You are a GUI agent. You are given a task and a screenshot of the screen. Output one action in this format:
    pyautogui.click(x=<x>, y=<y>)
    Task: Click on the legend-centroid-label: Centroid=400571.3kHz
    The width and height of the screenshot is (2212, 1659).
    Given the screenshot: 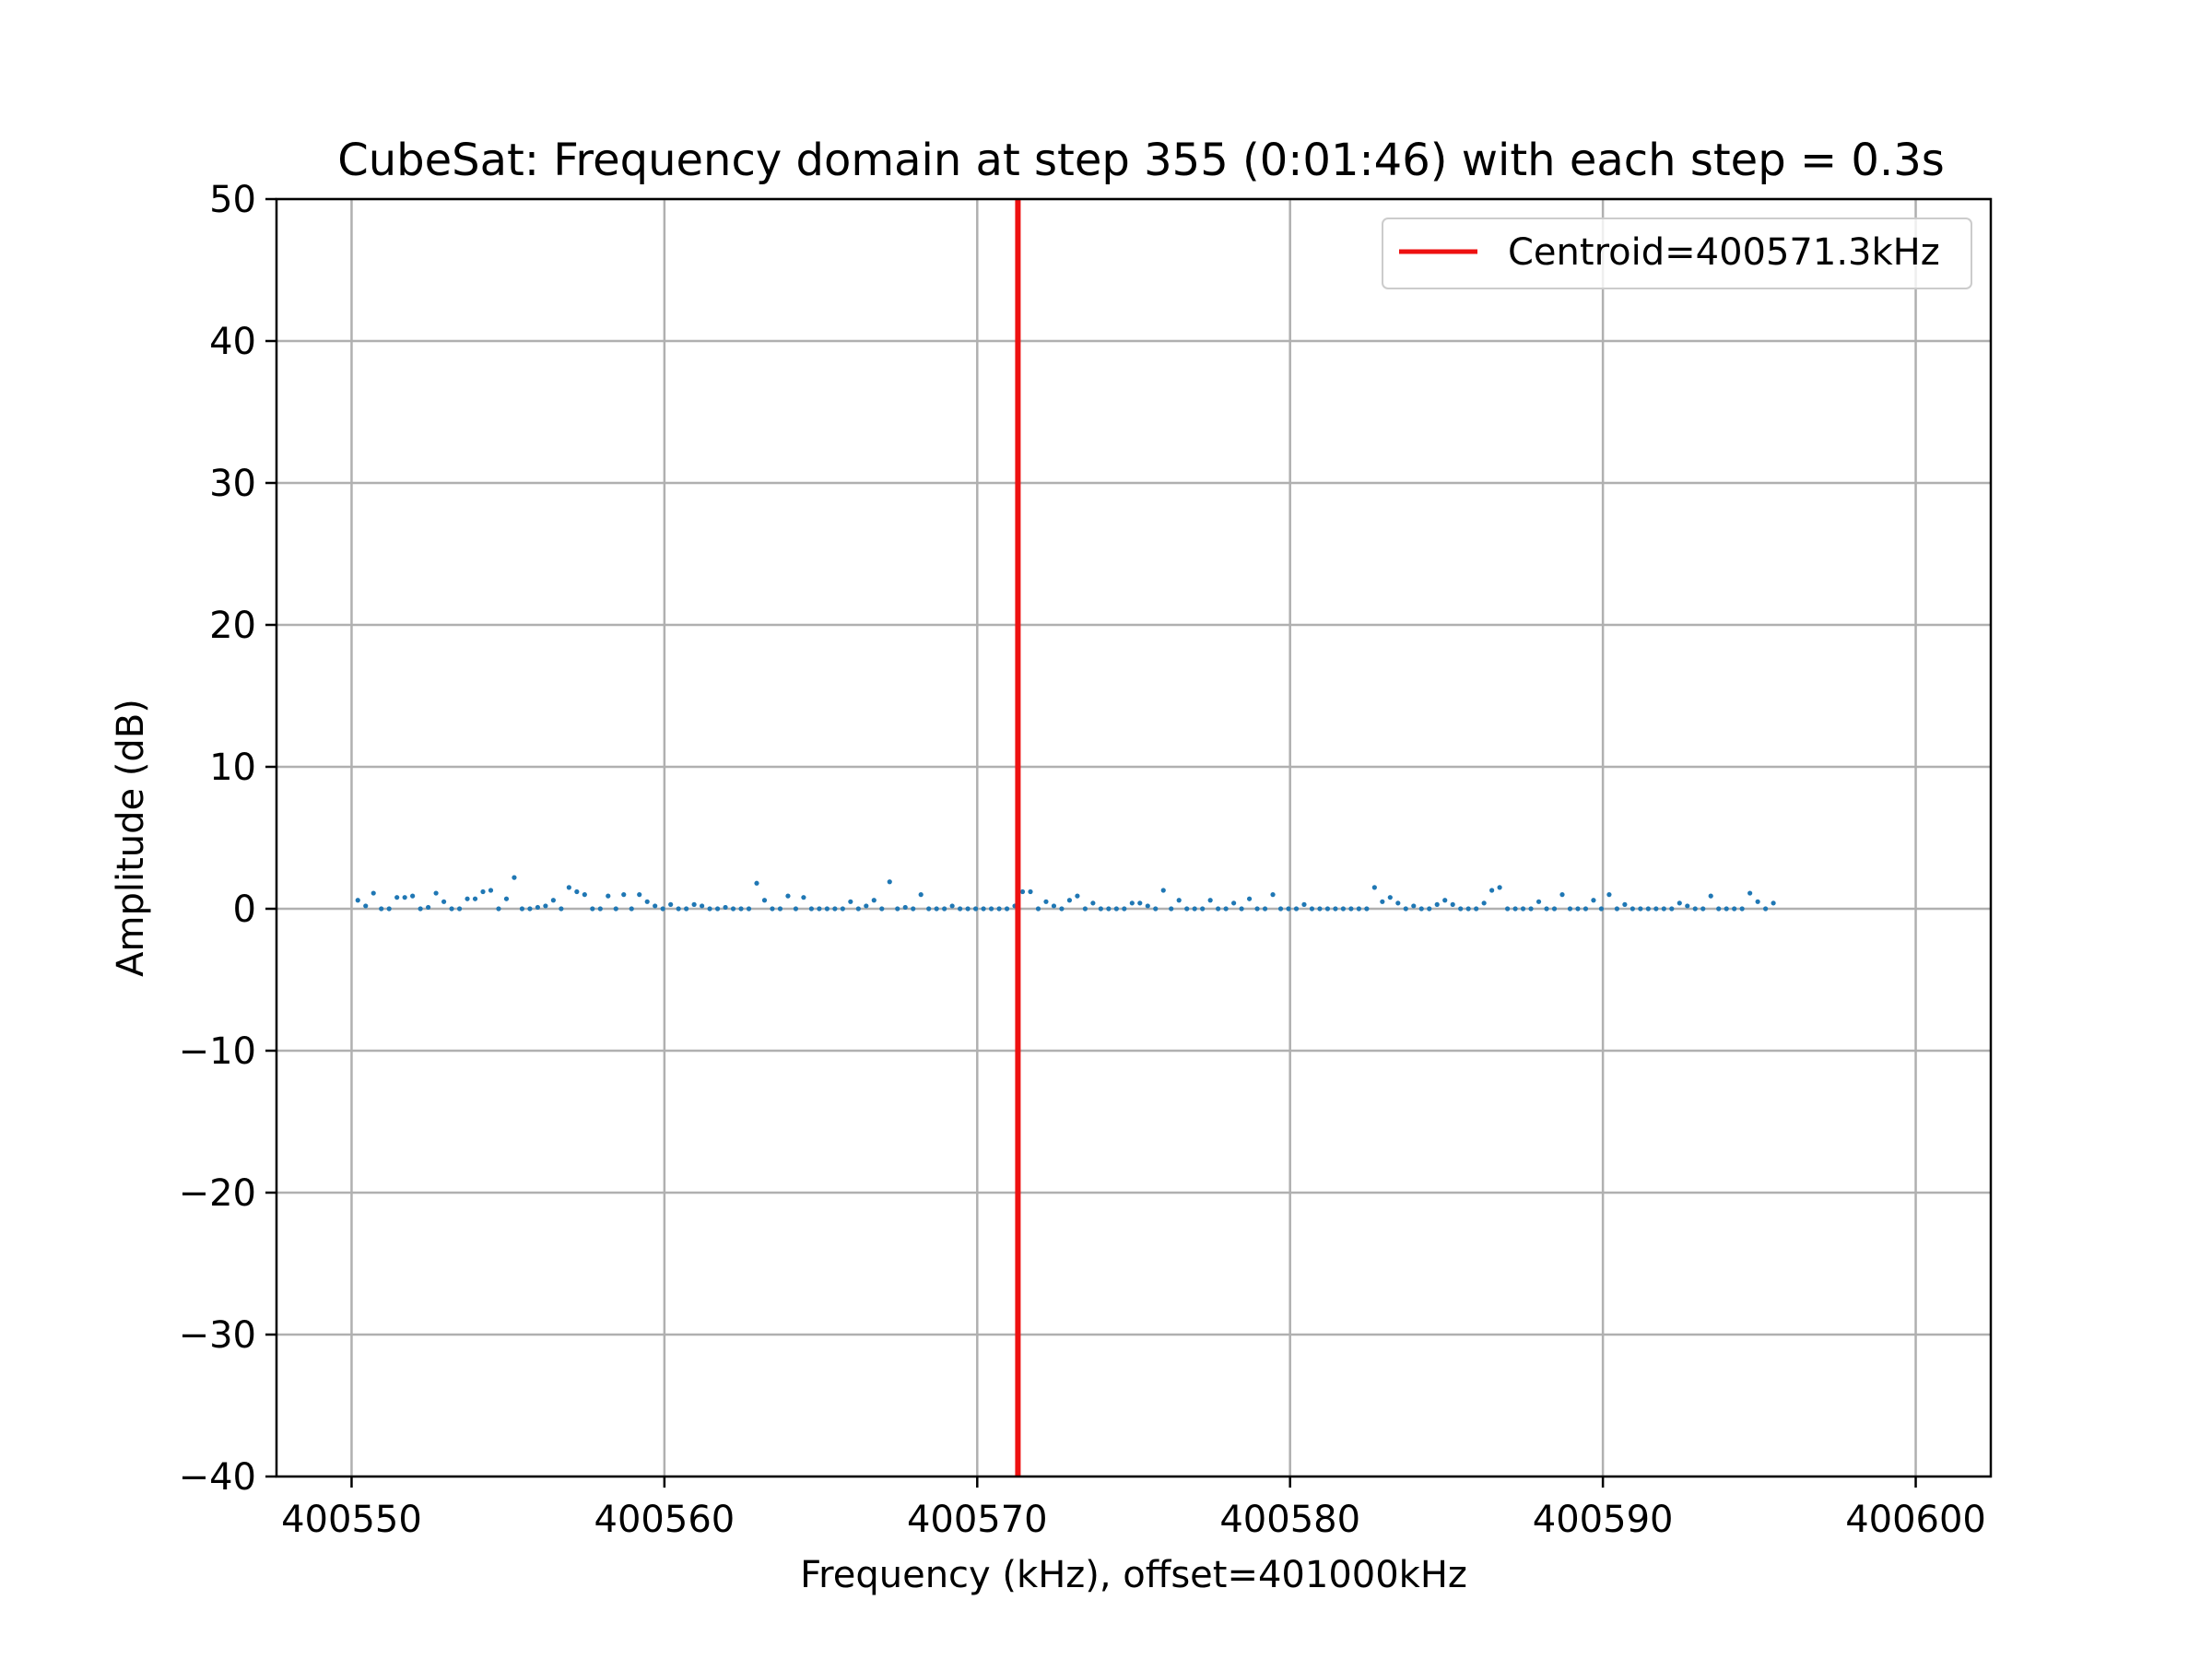 What is the action you would take?
    pyautogui.click(x=1724, y=252)
    